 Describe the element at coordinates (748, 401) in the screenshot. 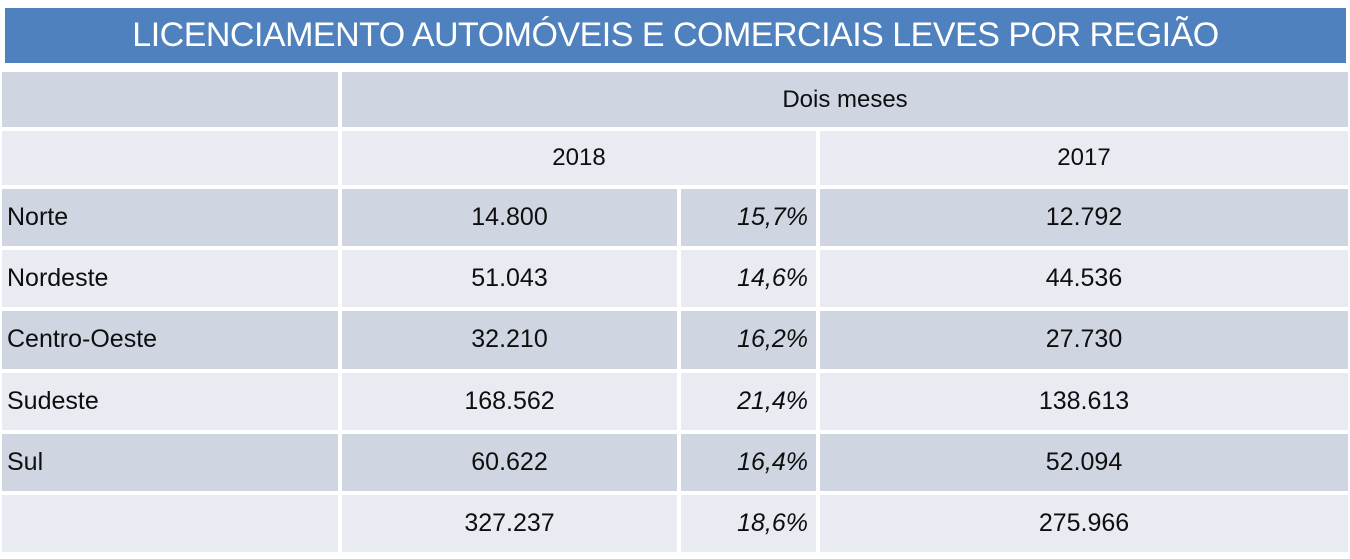

I see `pct-cell-sudeste: 21,4%` at that location.